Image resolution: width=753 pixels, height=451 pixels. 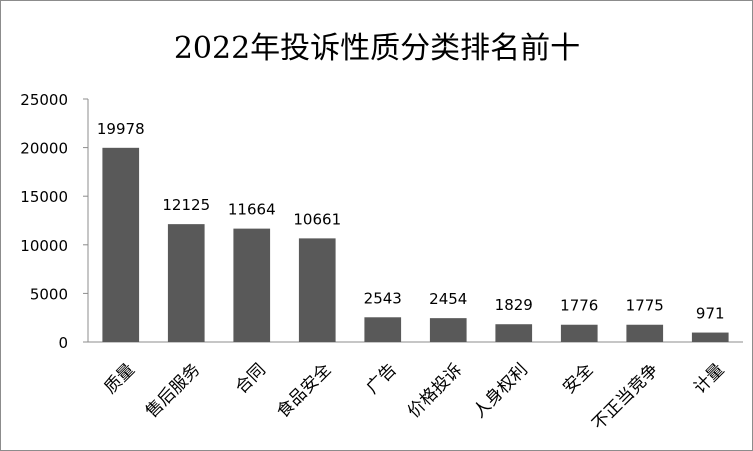 I want to click on category-label: 计量, so click(x=709, y=379).